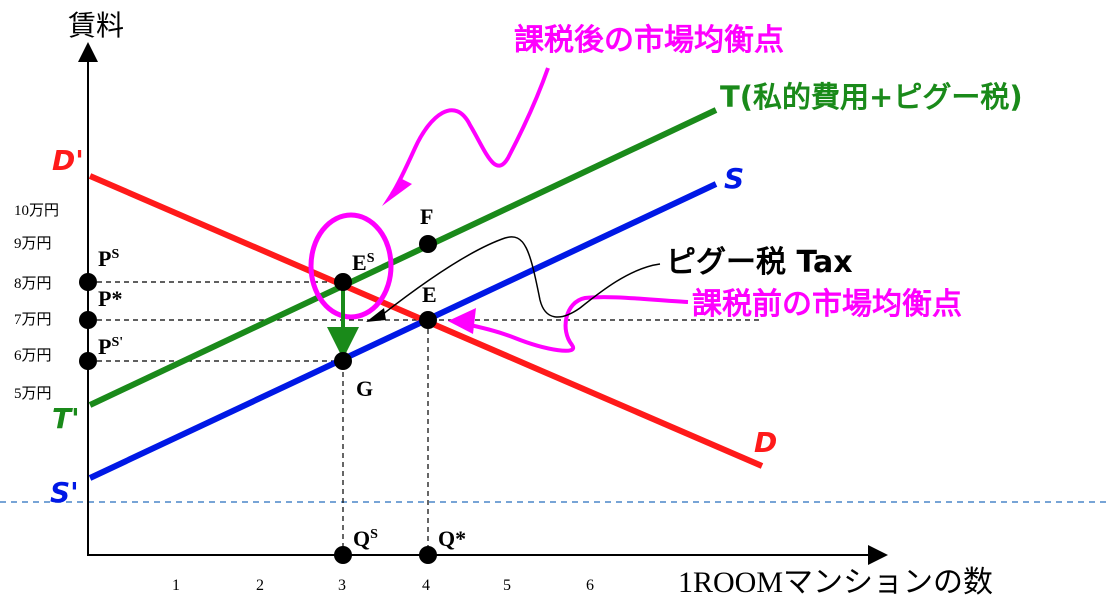  What do you see at coordinates (33, 356) in the screenshot?
I see `y-tick-6: 6万円` at bounding box center [33, 356].